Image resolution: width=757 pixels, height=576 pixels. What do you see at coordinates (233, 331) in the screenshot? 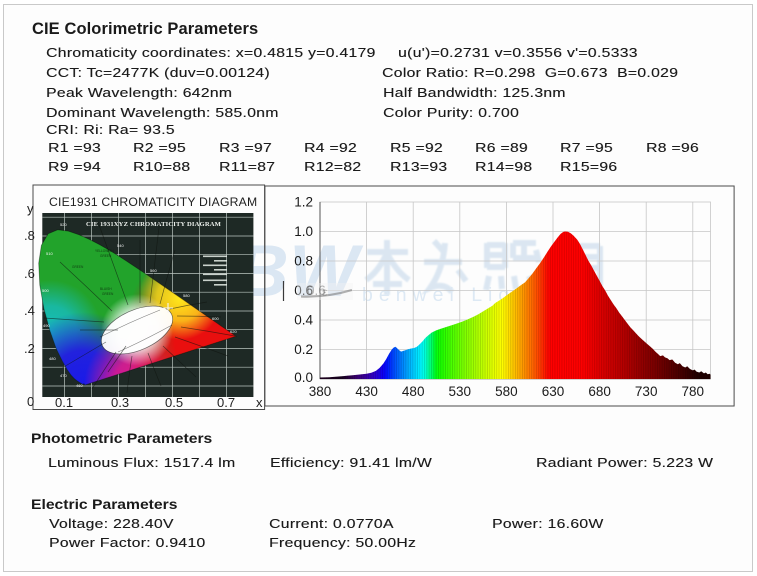
I see `svg-text: 620` at bounding box center [233, 331].